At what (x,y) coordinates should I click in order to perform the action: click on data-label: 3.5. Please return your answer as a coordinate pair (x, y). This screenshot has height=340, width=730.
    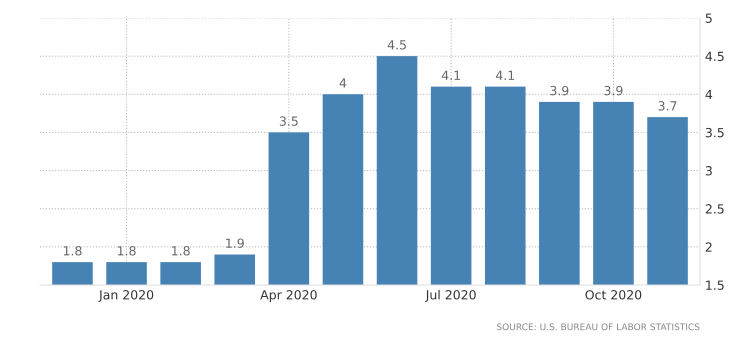
    Looking at the image, I should click on (289, 121).